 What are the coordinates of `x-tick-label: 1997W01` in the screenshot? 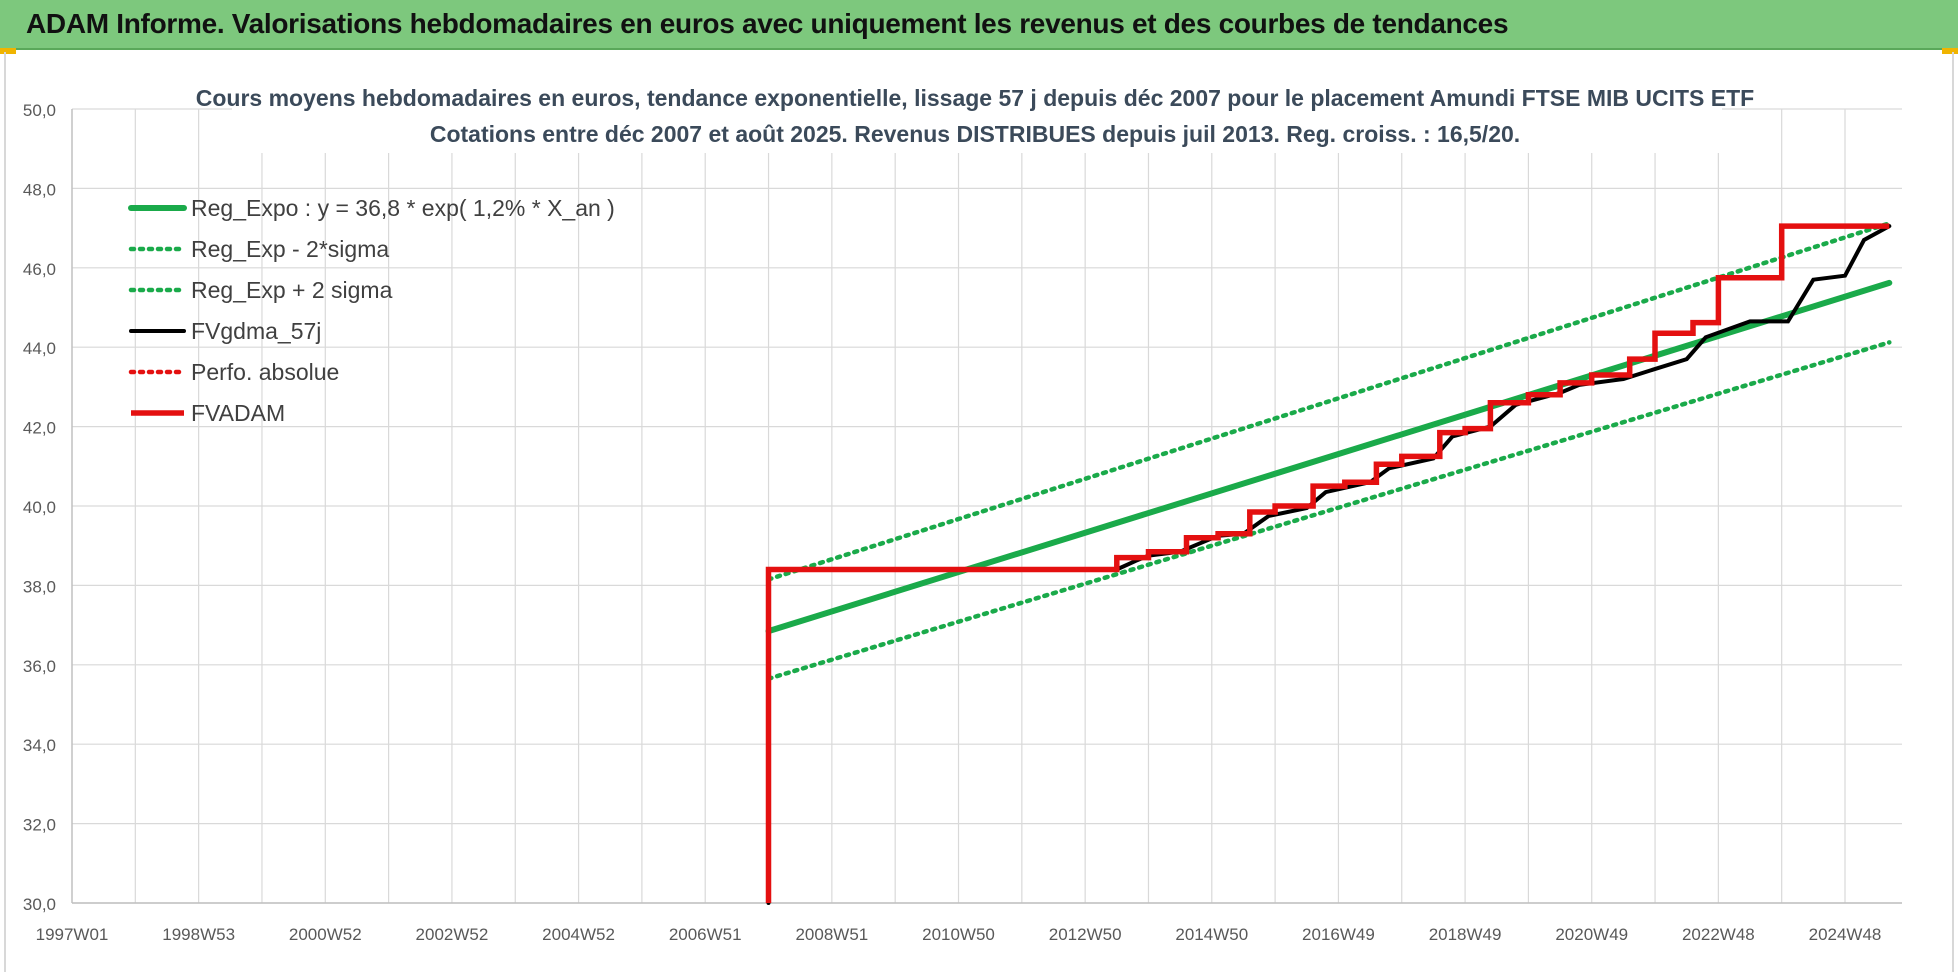 It's located at (72, 934).